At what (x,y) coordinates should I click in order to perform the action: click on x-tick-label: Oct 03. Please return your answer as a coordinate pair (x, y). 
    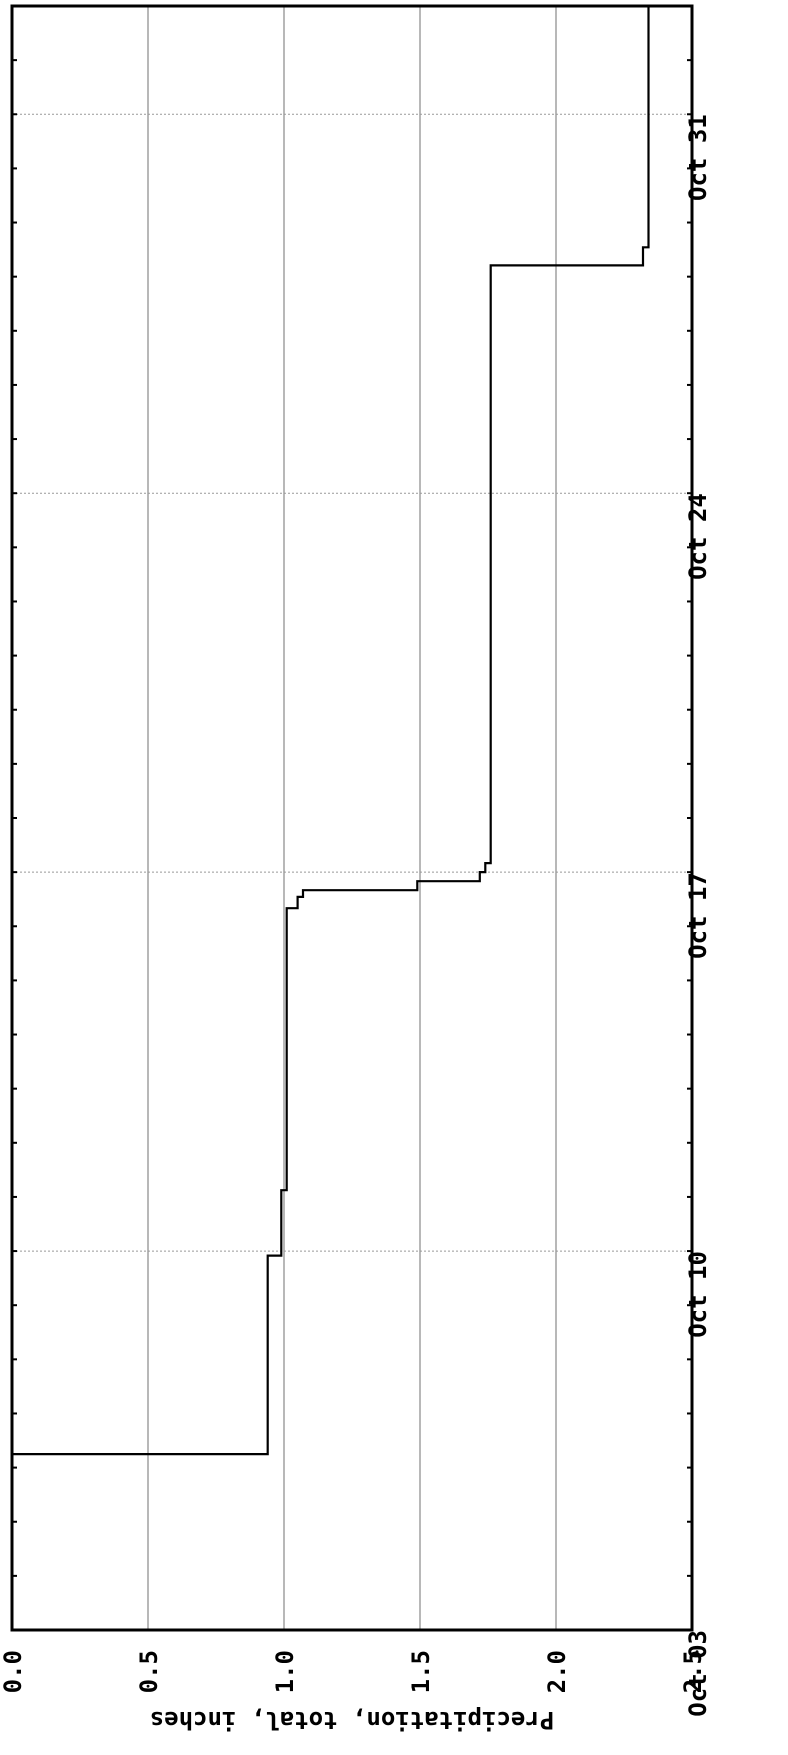
    Looking at the image, I should click on (698, 1673).